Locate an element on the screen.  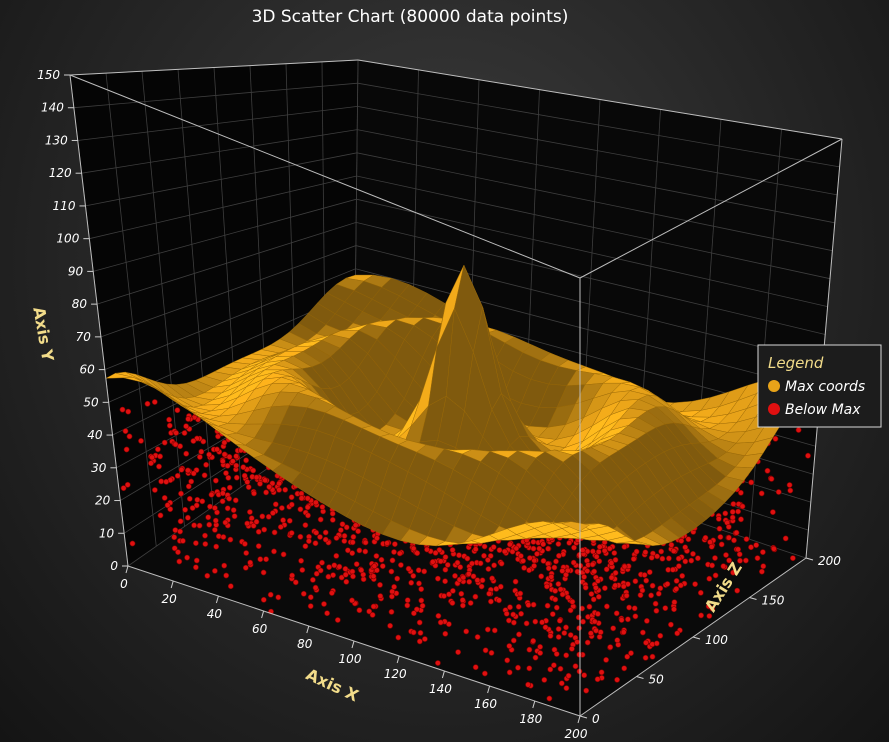
z-tick-label: 0 is located at coordinates (596, 719).